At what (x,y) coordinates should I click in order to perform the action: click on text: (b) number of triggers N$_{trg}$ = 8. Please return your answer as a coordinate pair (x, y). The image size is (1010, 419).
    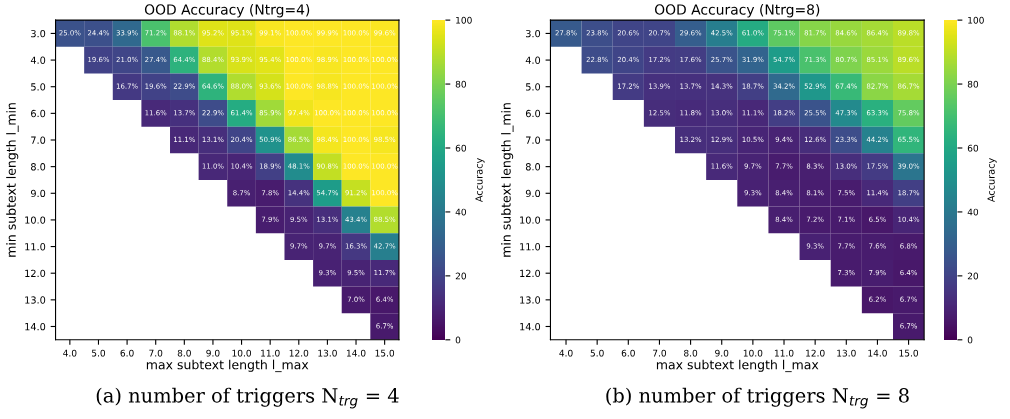
    Looking at the image, I should click on (757, 398).